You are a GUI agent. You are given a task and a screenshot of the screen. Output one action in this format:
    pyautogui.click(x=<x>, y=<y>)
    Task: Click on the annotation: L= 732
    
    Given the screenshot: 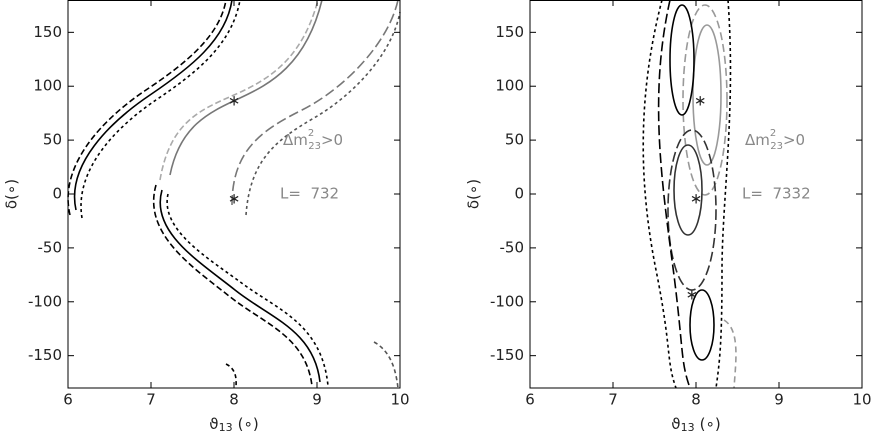 What is the action you would take?
    pyautogui.click(x=309, y=194)
    